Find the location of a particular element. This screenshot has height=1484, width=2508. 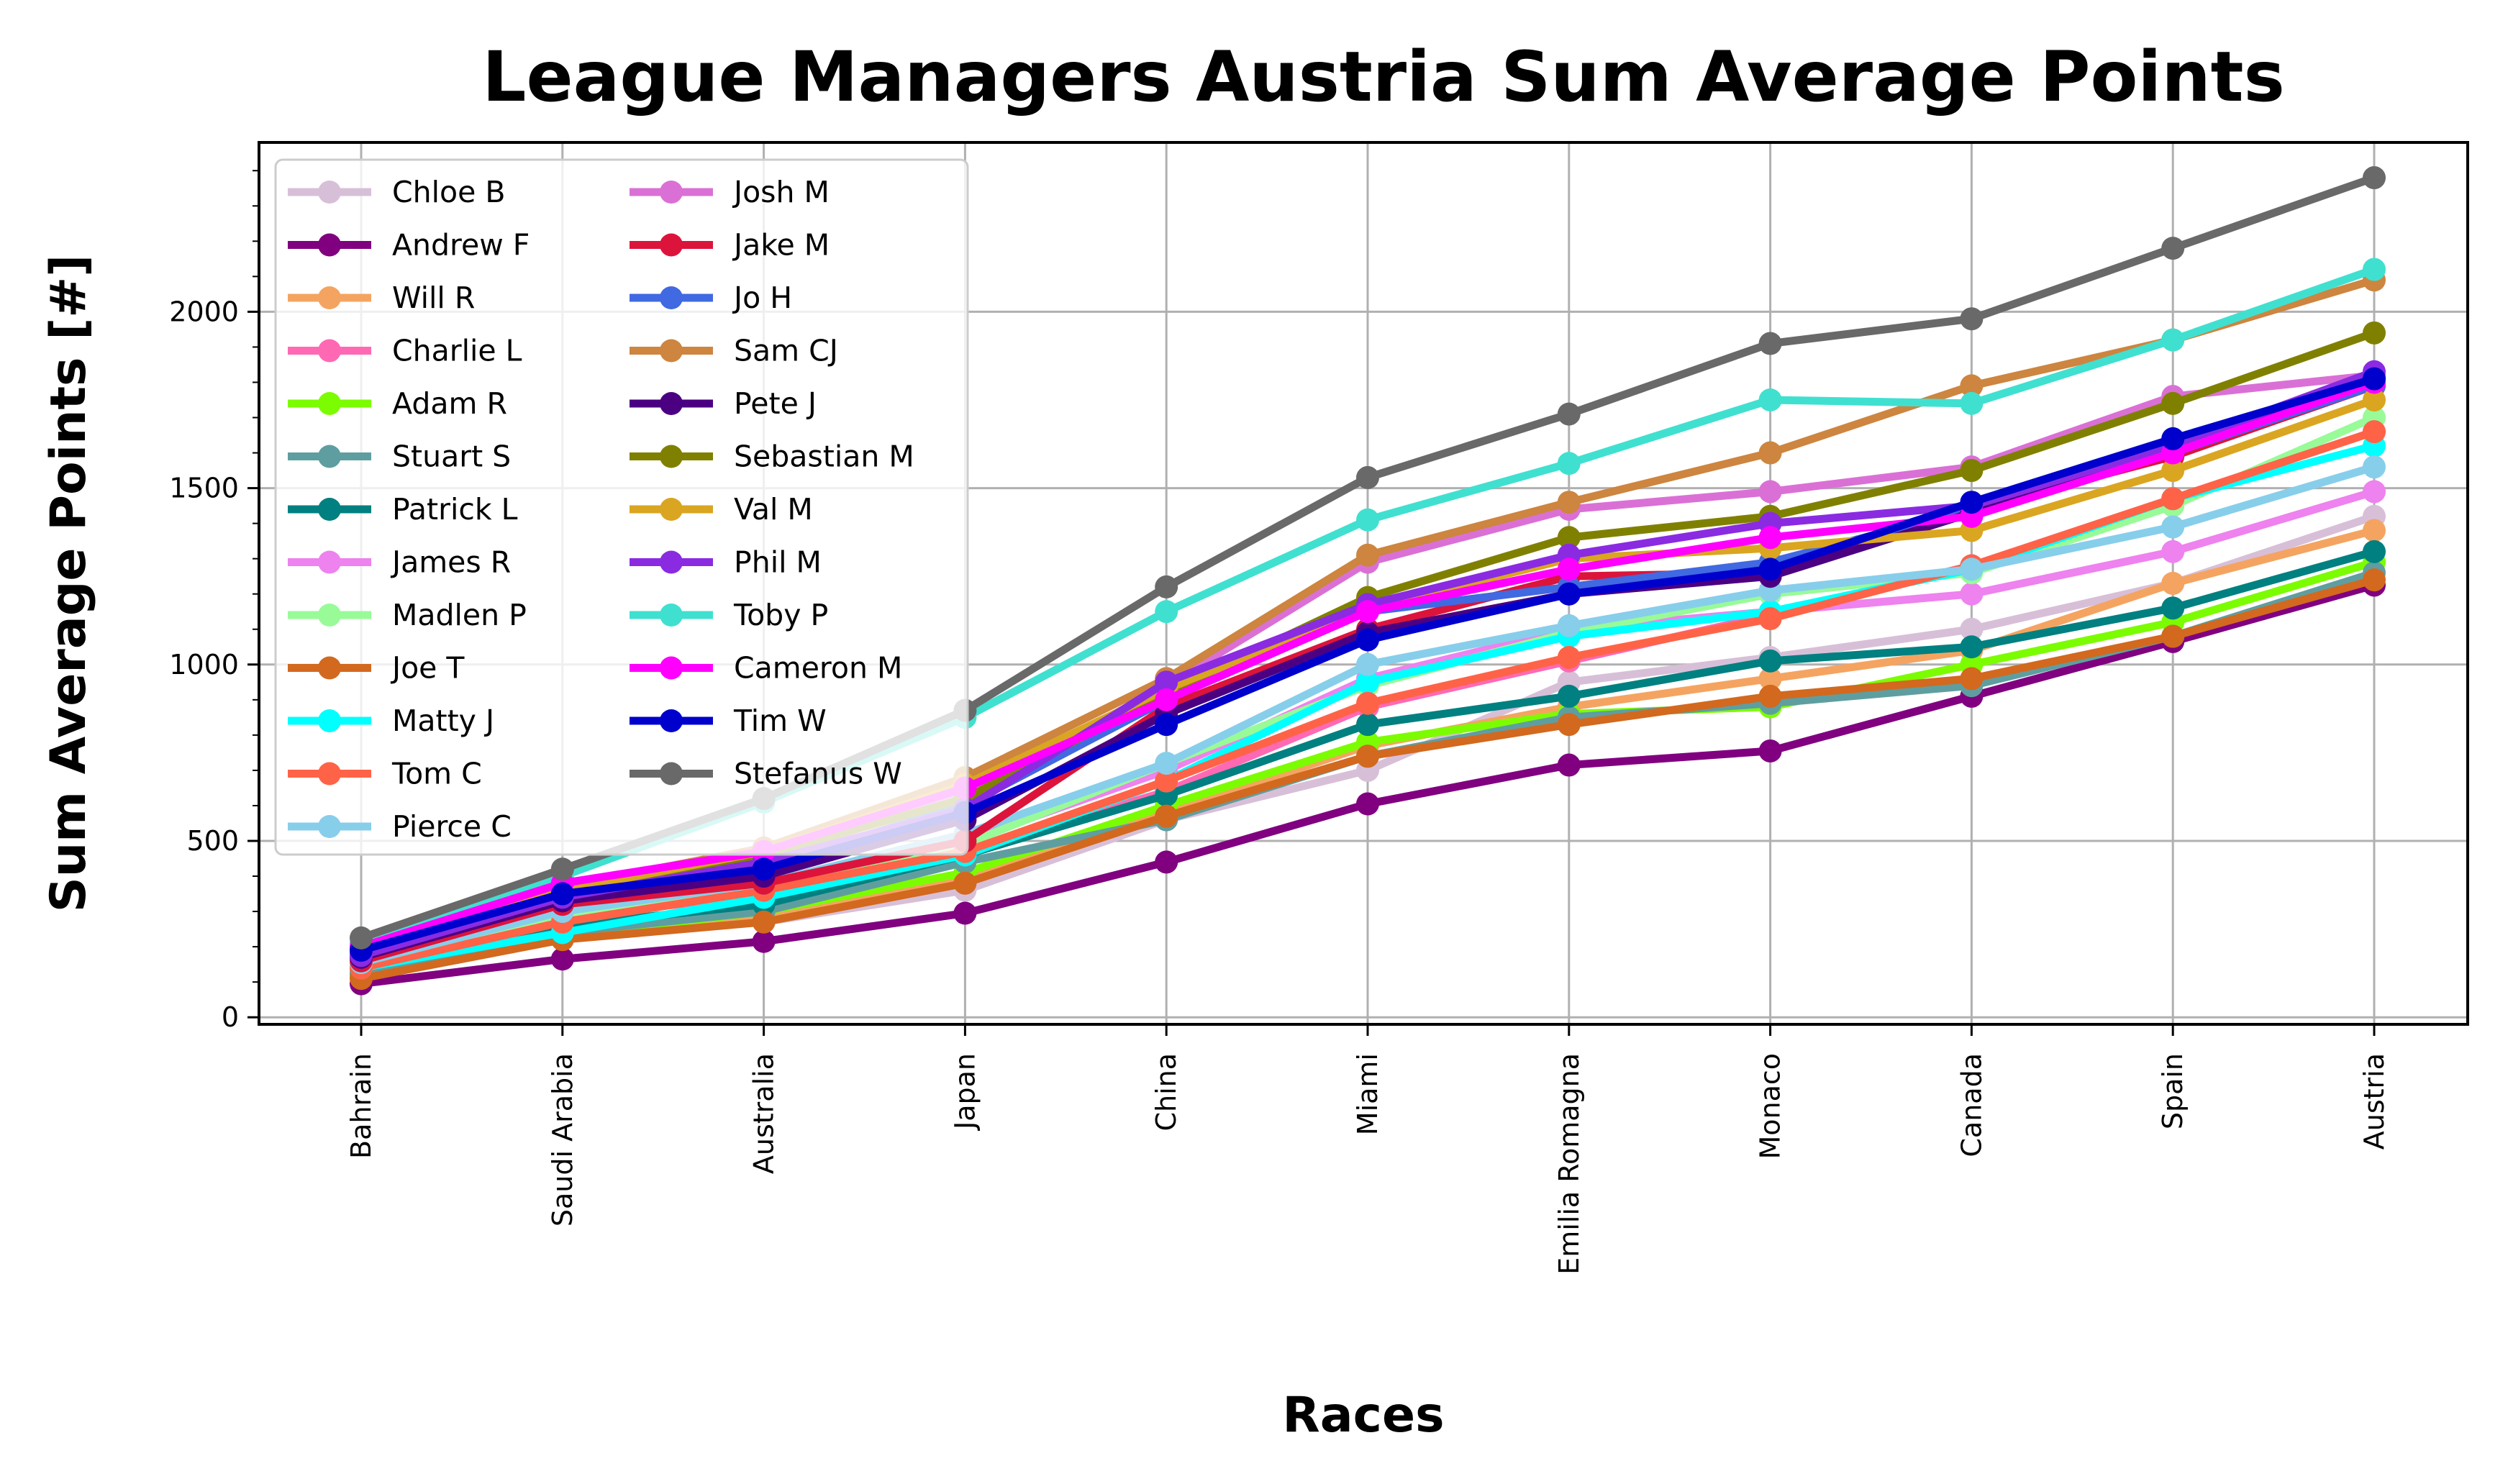

legend-label: Pete J is located at coordinates (775, 404).